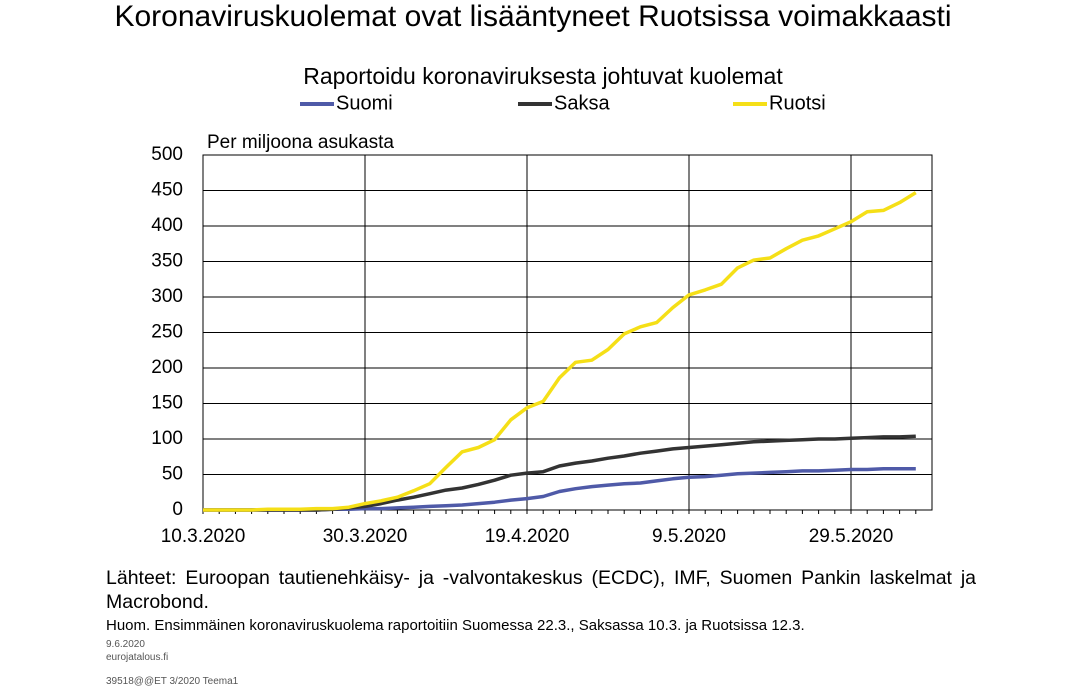 The height and width of the screenshot is (697, 1067). What do you see at coordinates (167, 154) in the screenshot?
I see `y-tick-label: 500` at bounding box center [167, 154].